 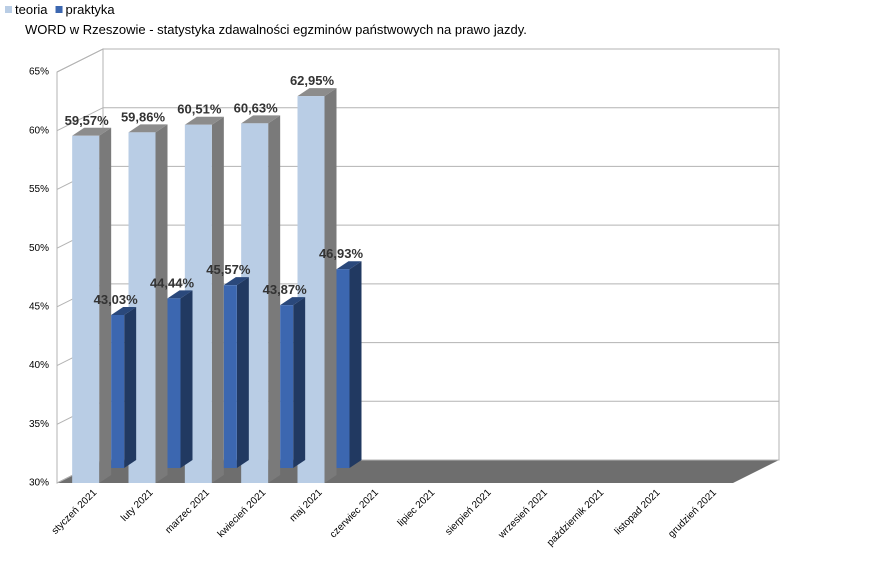 I want to click on x-tick-label: czerwiec 2021, so click(x=354, y=513).